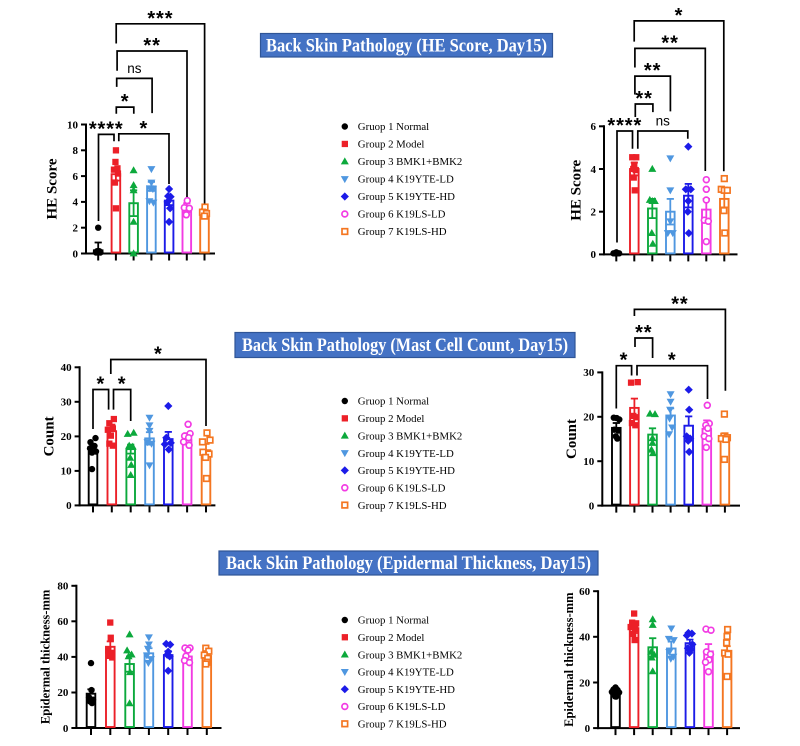 The image size is (800, 746). Describe the element at coordinates (76, 151) in the screenshot. I see `svg-text: 8` at that location.